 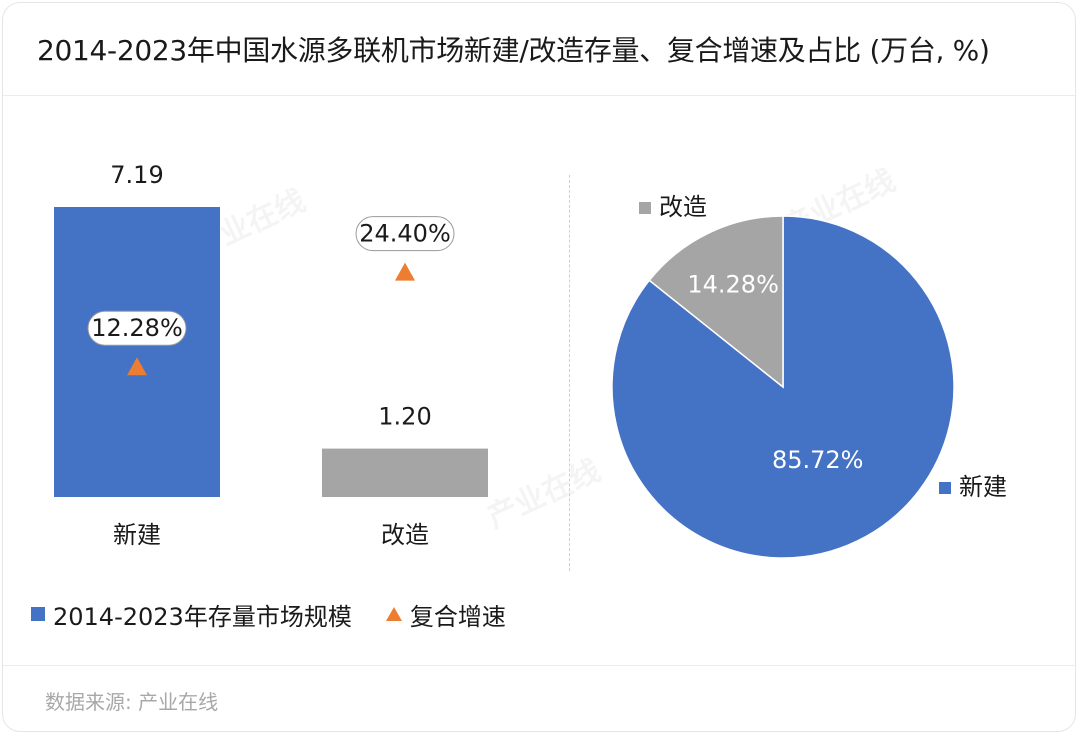 What do you see at coordinates (202, 616) in the screenshot?
I see `legend-label-stock: 2014-2023年存量市场规模` at bounding box center [202, 616].